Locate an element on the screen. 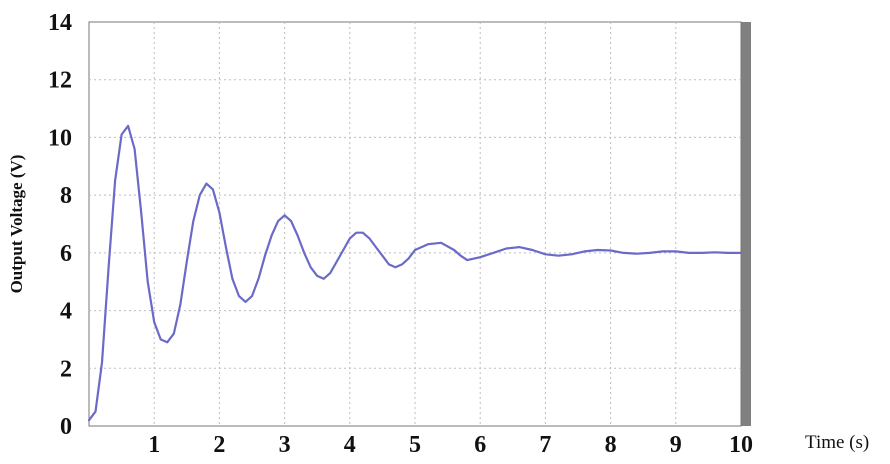 The image size is (890, 464). x-tick-label: 1 is located at coordinates (154, 445).